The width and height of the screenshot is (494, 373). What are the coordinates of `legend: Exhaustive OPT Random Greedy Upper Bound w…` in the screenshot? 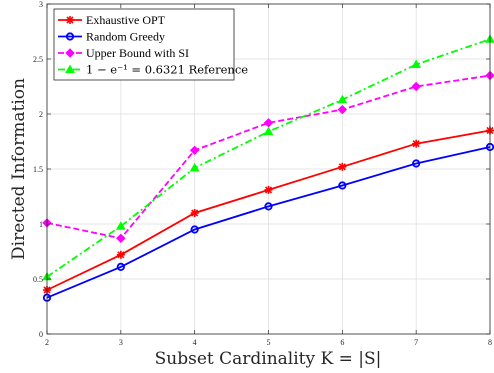 It's located at (150, 44).